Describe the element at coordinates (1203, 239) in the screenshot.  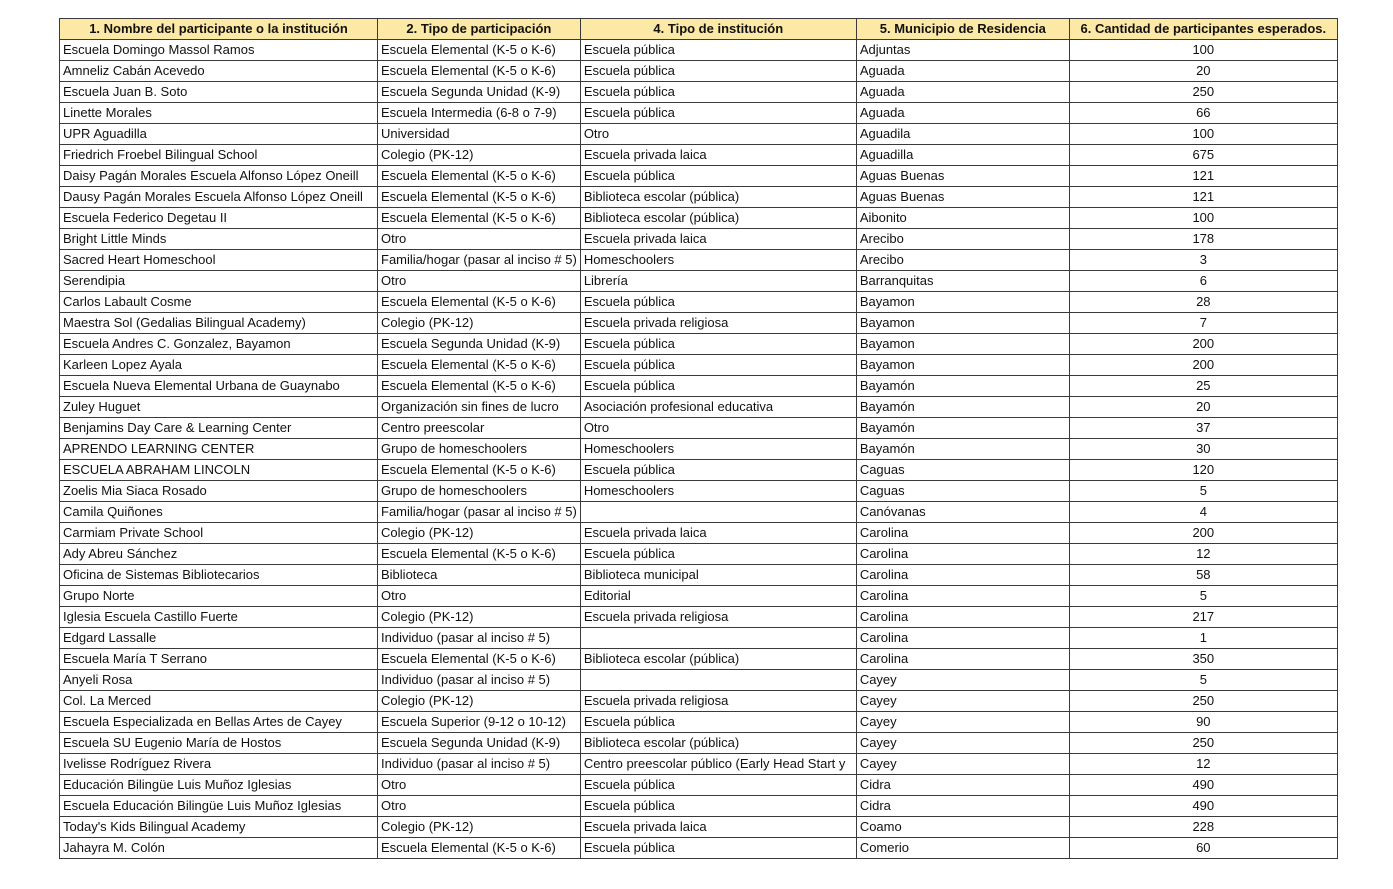
I see `cell-expected-participants: 178` at that location.